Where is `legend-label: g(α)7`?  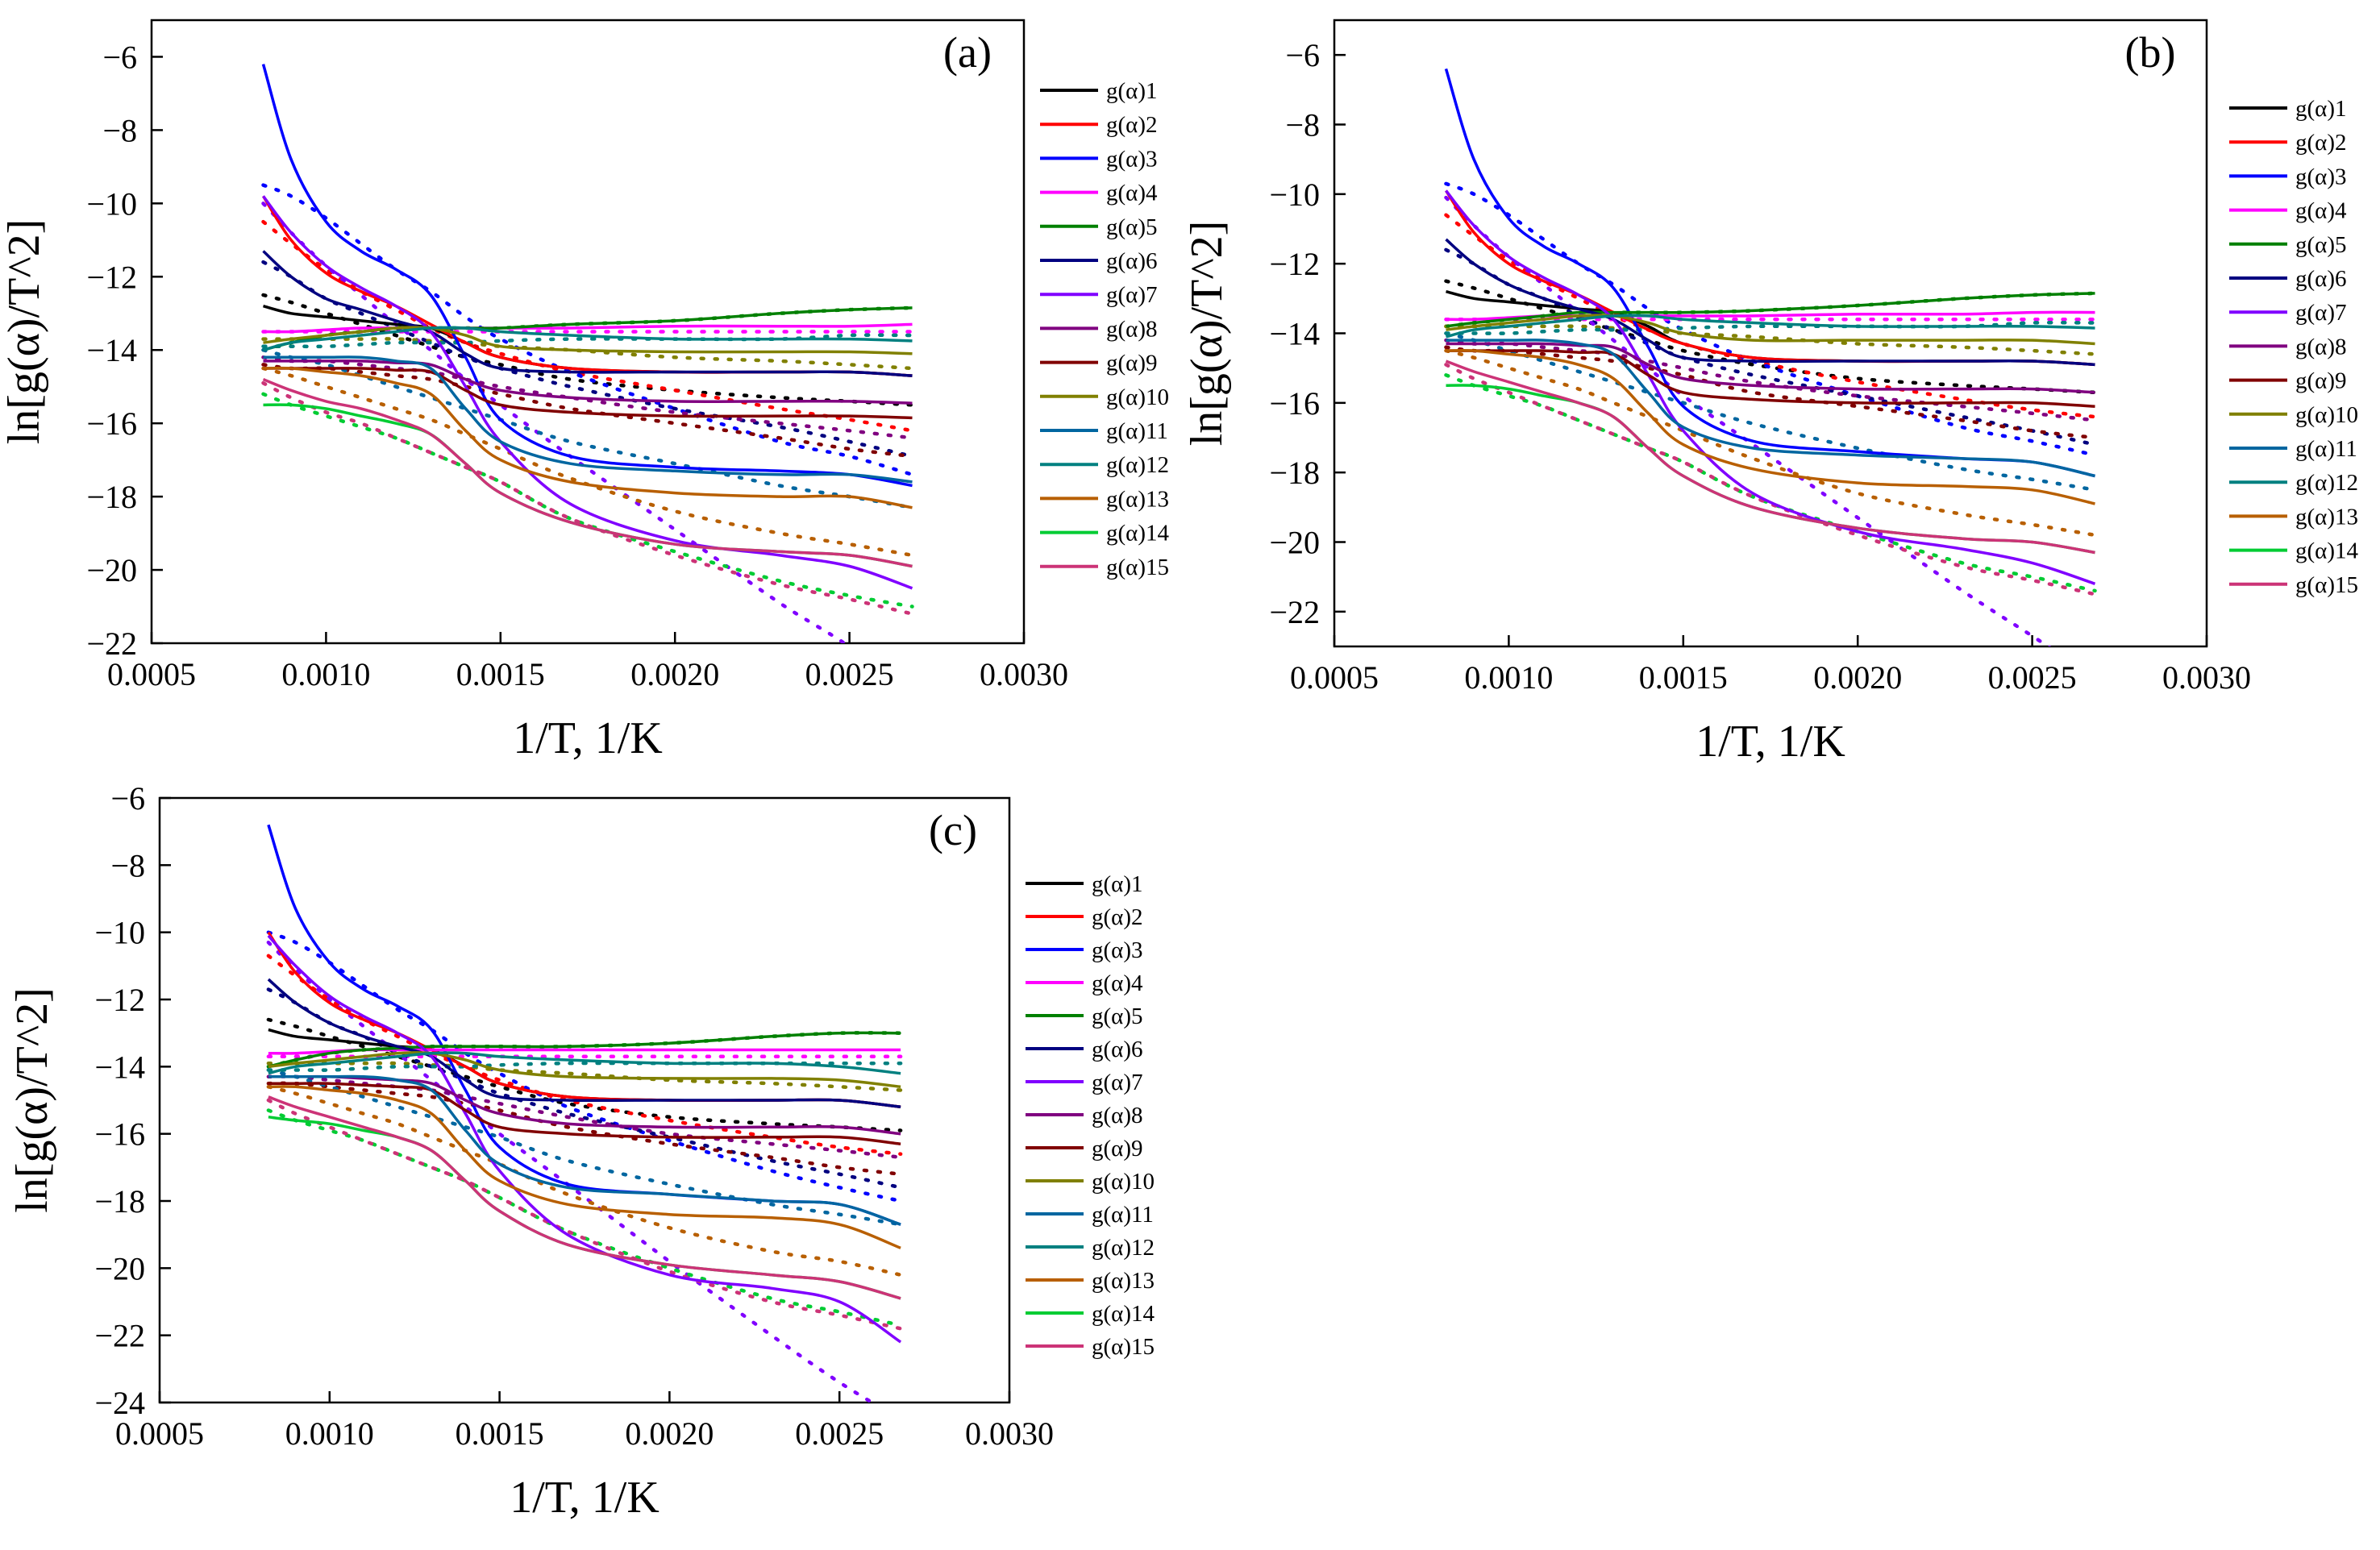 legend-label: g(α)7 is located at coordinates (2321, 313).